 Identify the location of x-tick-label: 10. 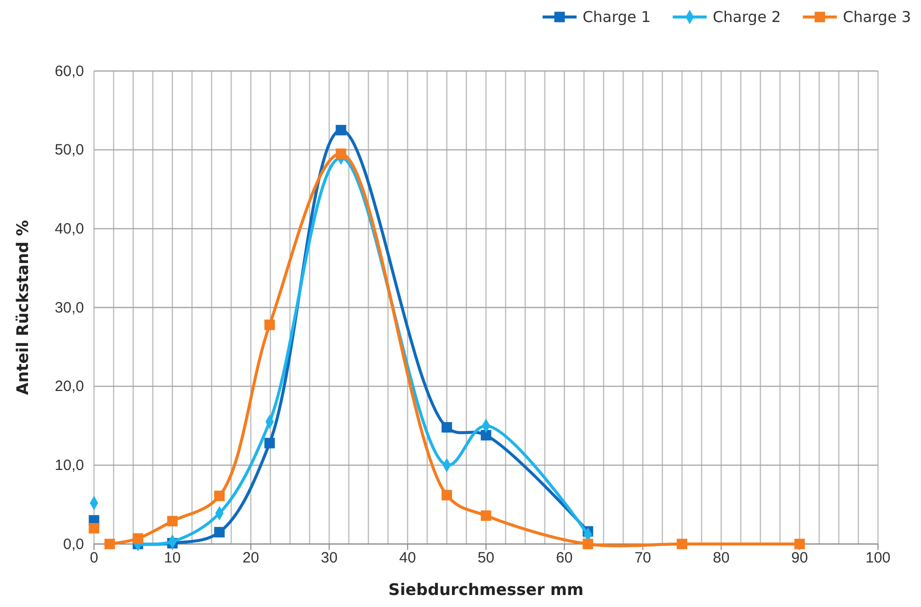
(172, 558).